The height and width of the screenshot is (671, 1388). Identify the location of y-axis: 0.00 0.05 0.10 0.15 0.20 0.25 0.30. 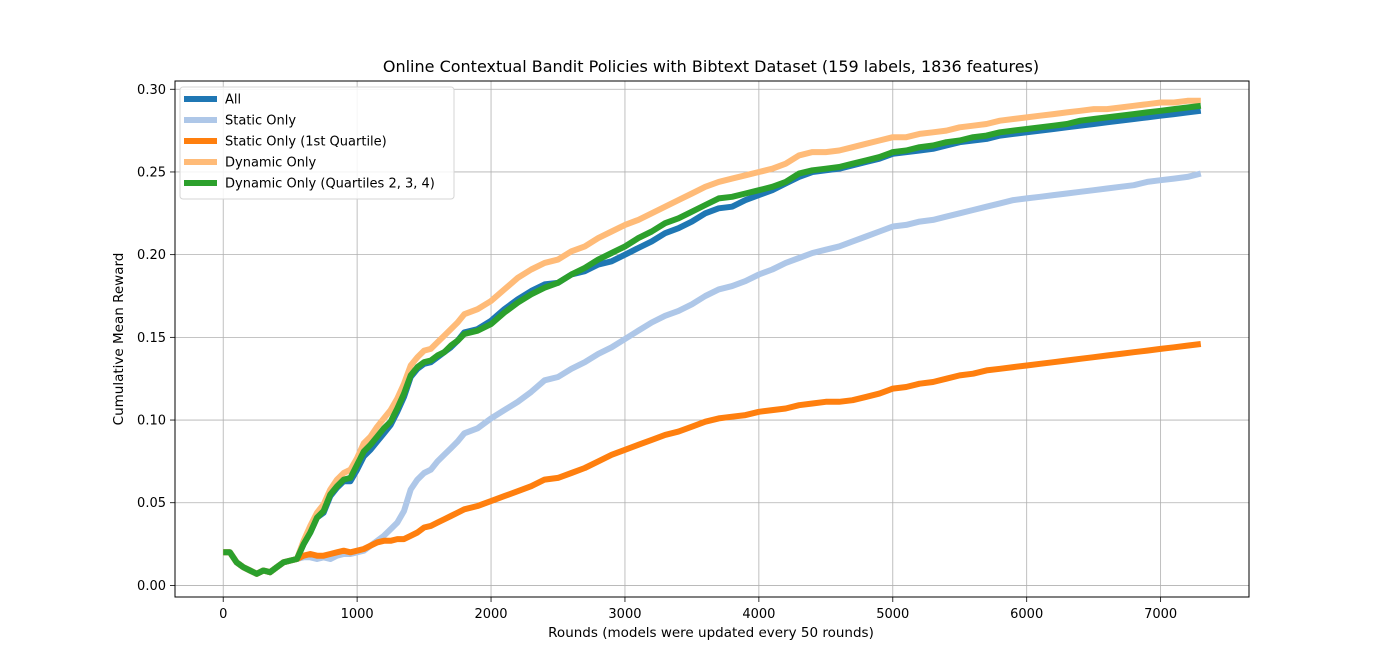
(156, 338).